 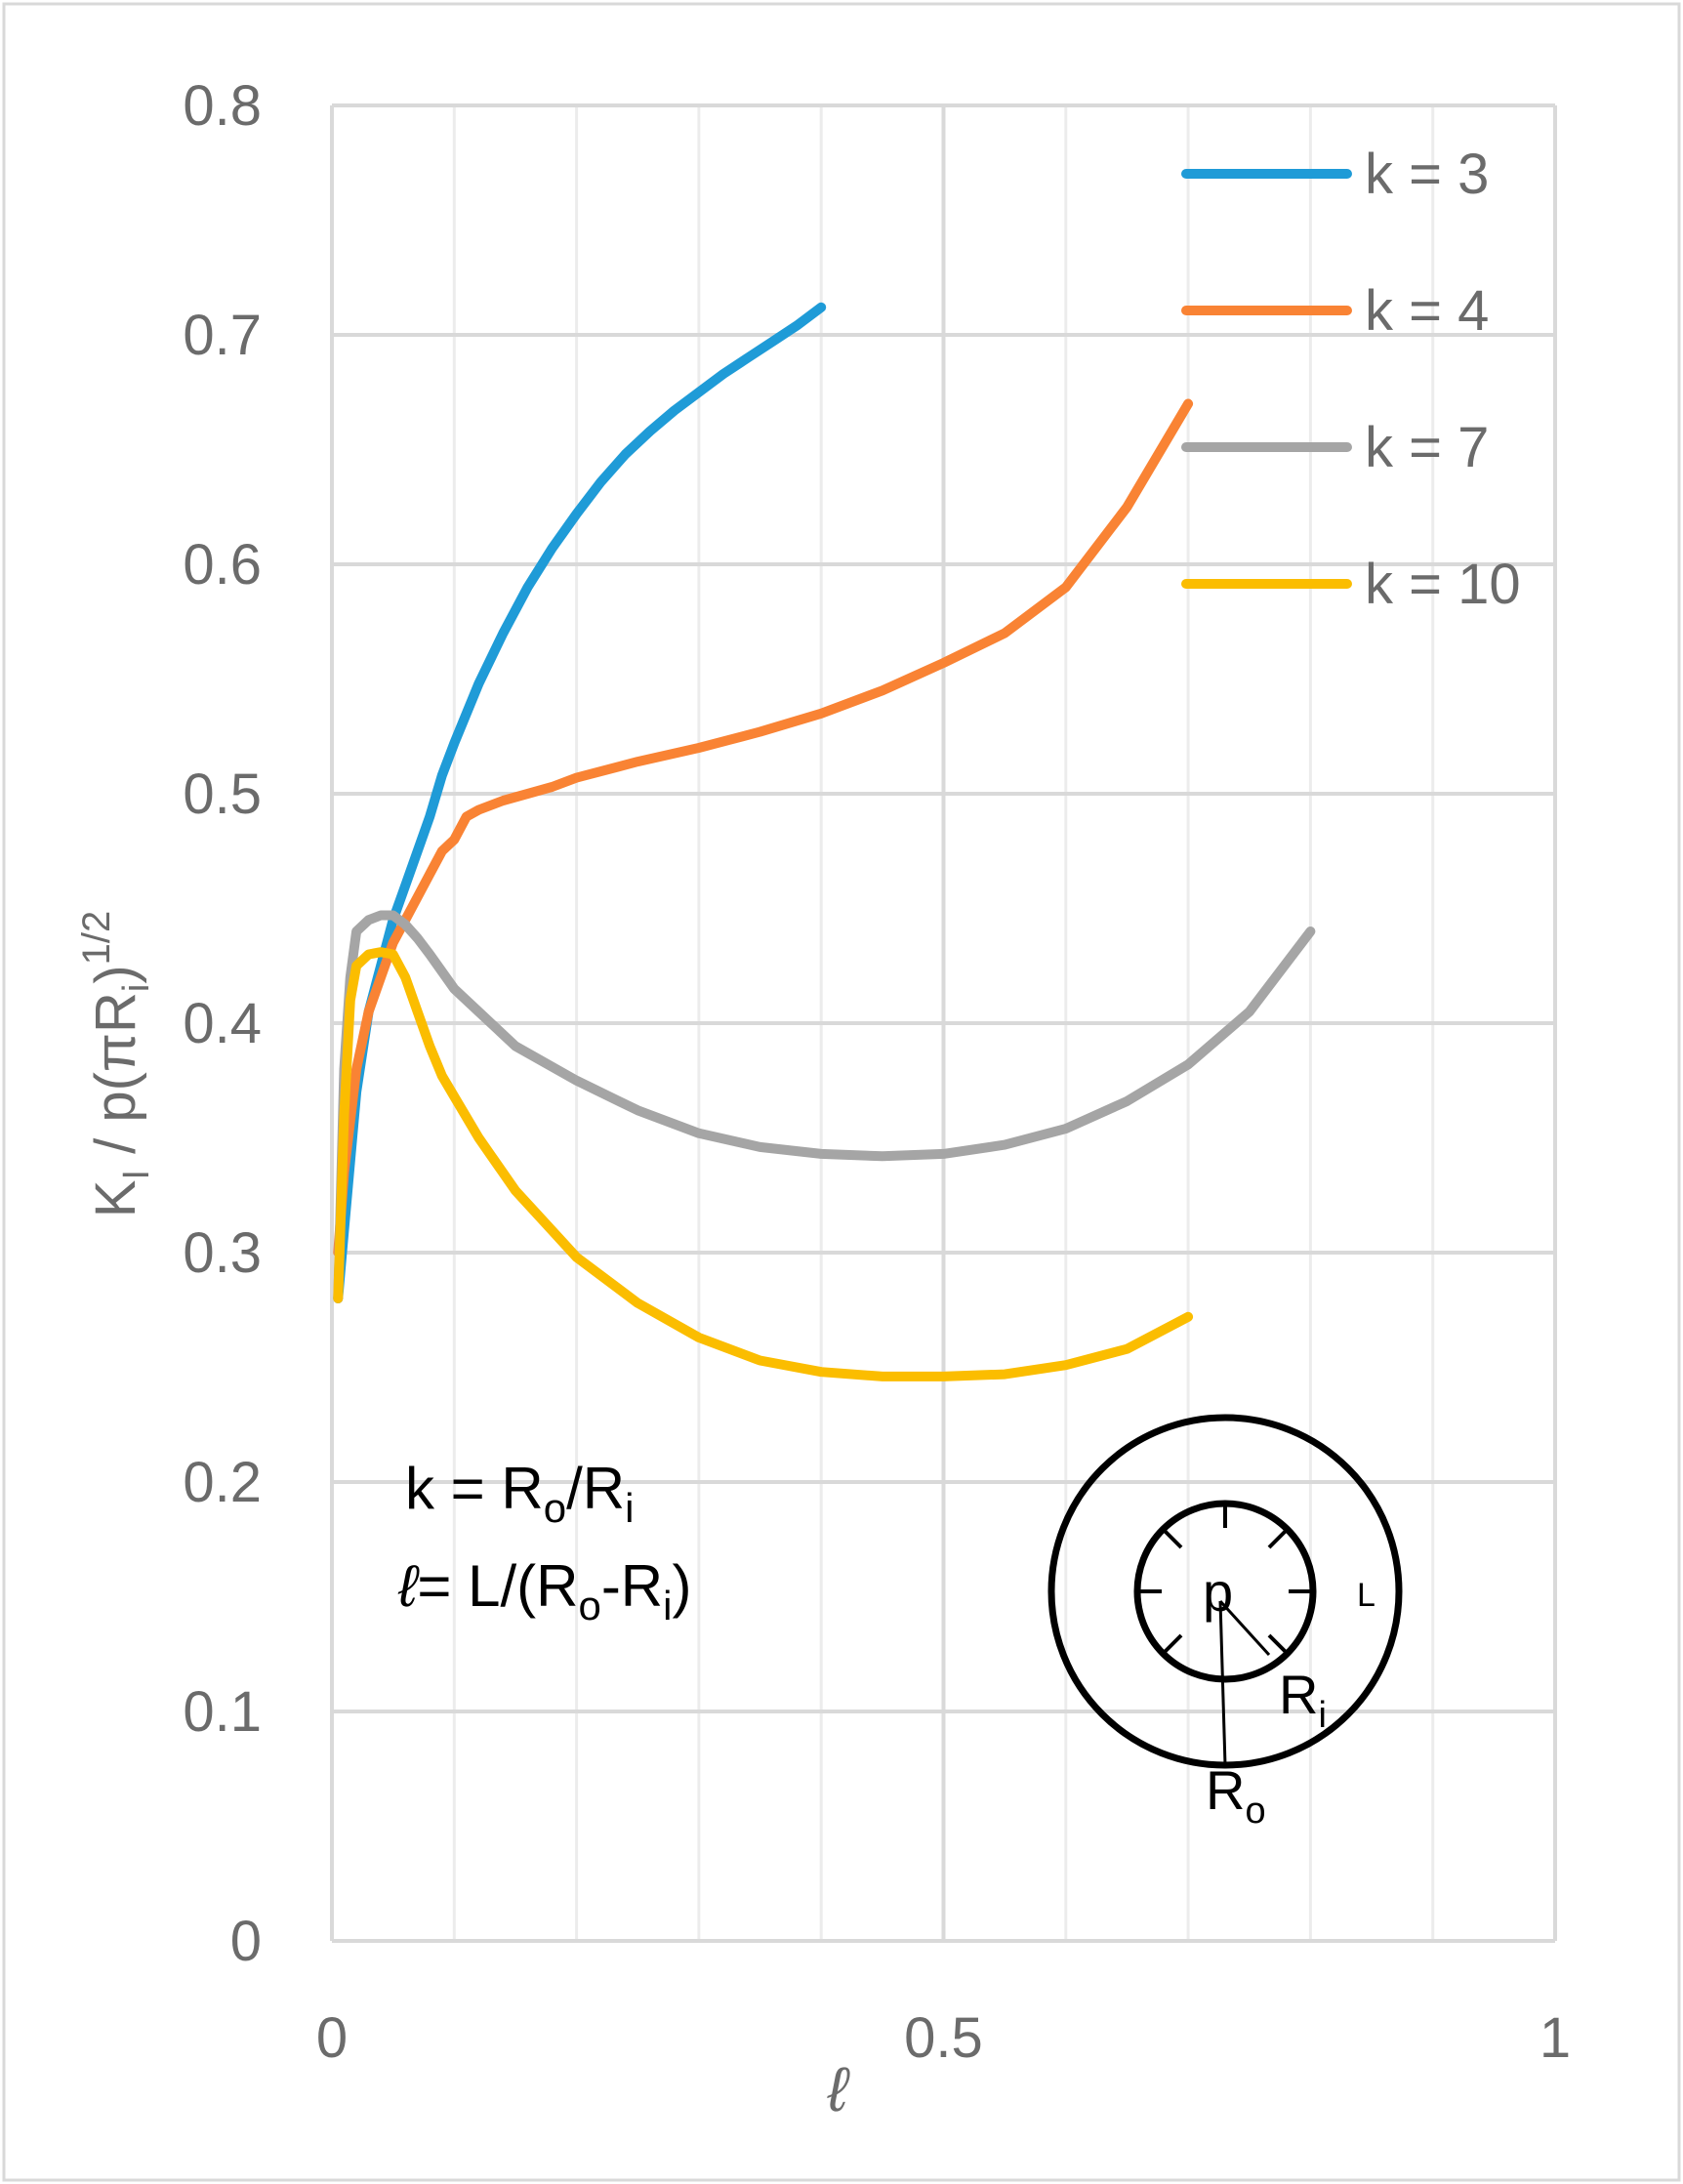 I want to click on legend: k = 3 k = 4 k = 7 k = 10, so click(x=1351, y=379).